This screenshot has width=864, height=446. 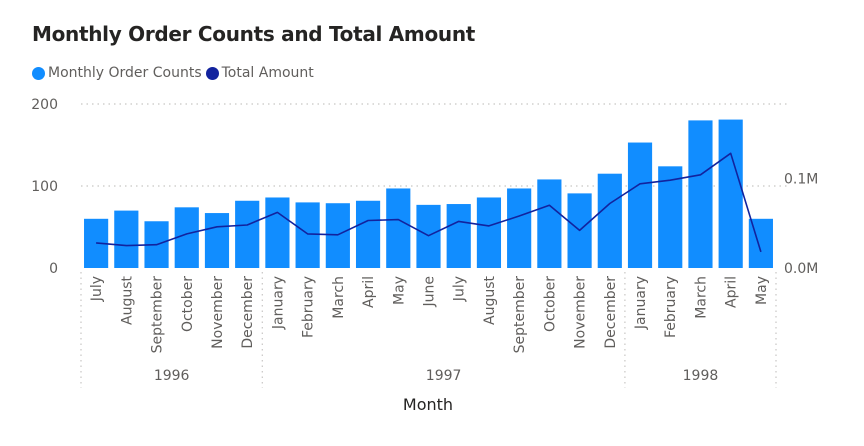 I want to click on x-group-label: 1996, so click(x=172, y=376).